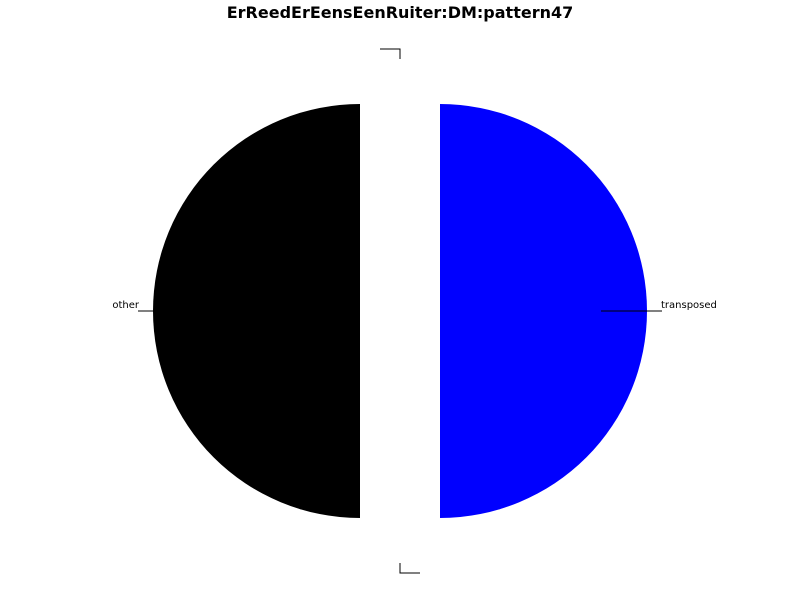 The image size is (800, 600). I want to click on slice-label: other, so click(126, 305).